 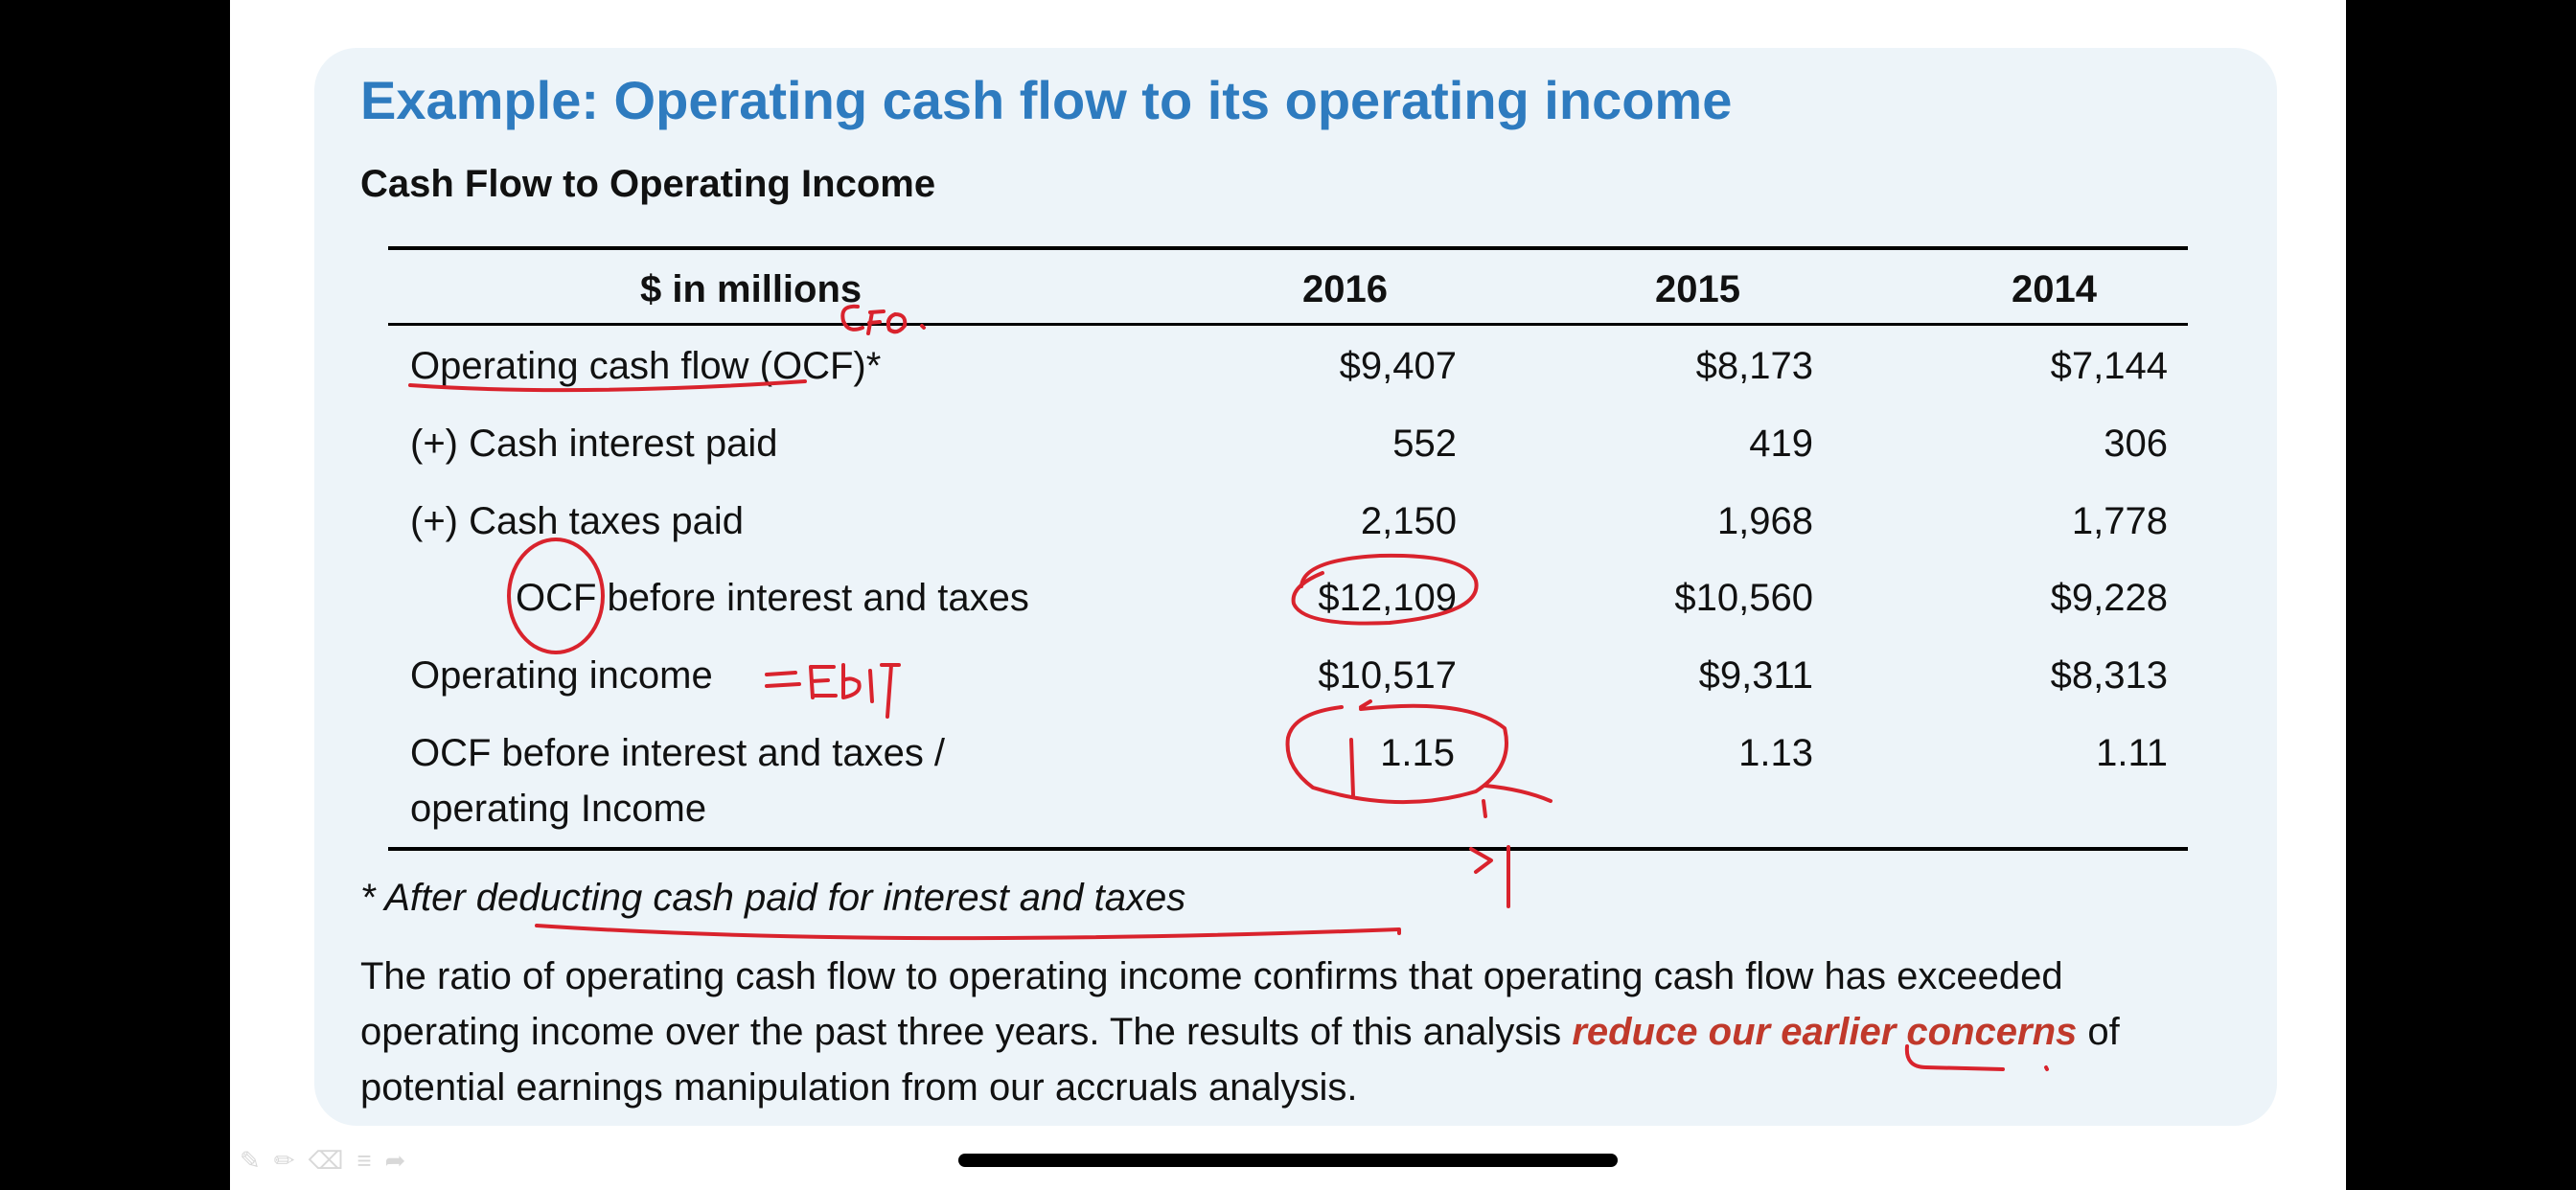 What do you see at coordinates (2109, 598) in the screenshot?
I see `row-ocf-before-2014: $9,228` at bounding box center [2109, 598].